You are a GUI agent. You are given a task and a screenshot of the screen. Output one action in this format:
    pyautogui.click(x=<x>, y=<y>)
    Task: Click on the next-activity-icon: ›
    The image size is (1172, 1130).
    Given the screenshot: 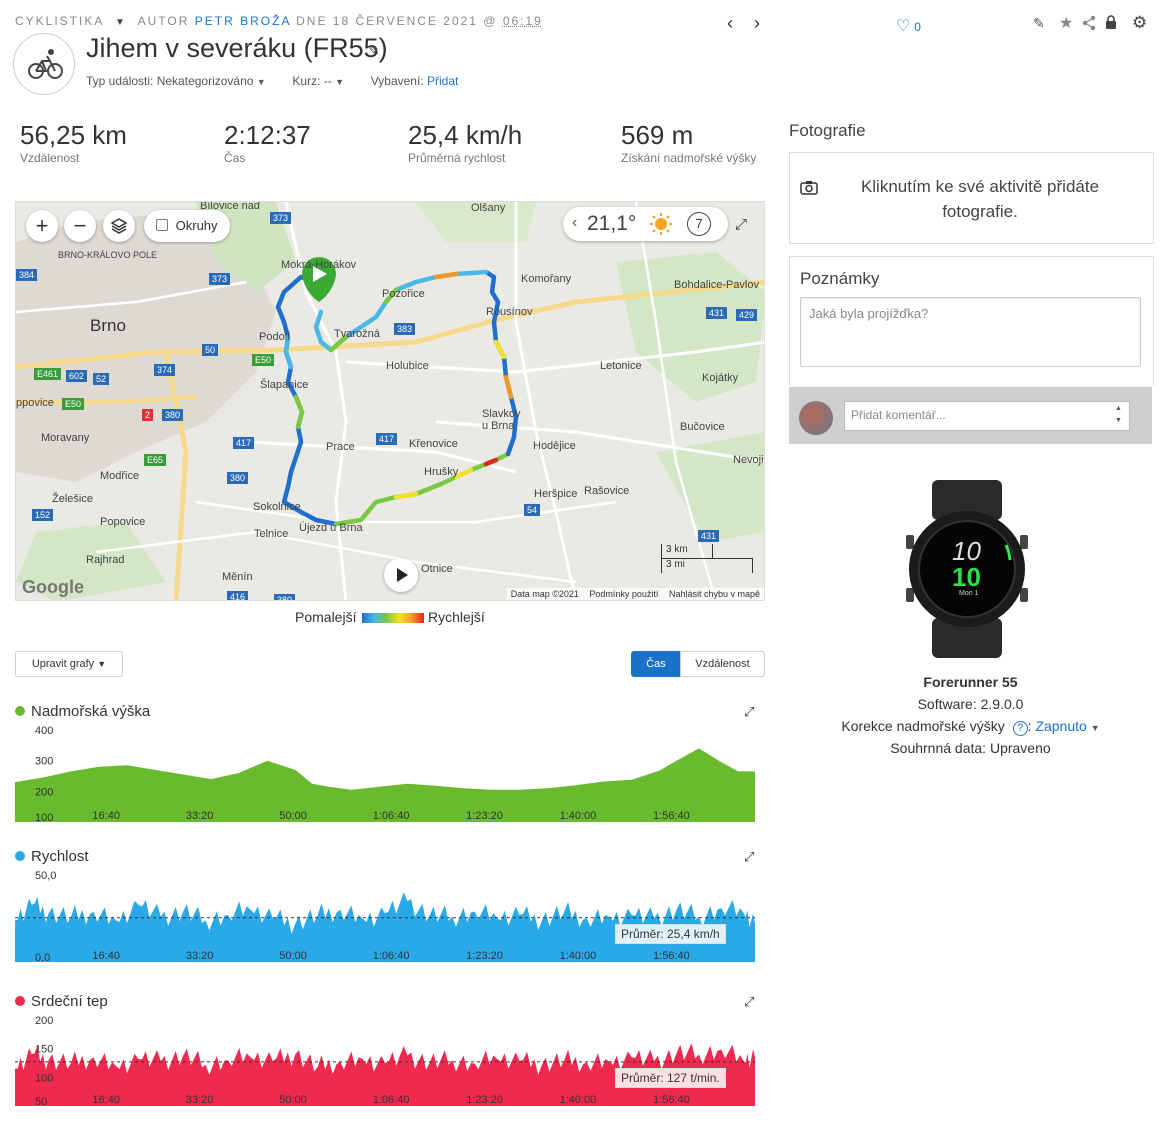 What is the action you would take?
    pyautogui.click(x=757, y=23)
    